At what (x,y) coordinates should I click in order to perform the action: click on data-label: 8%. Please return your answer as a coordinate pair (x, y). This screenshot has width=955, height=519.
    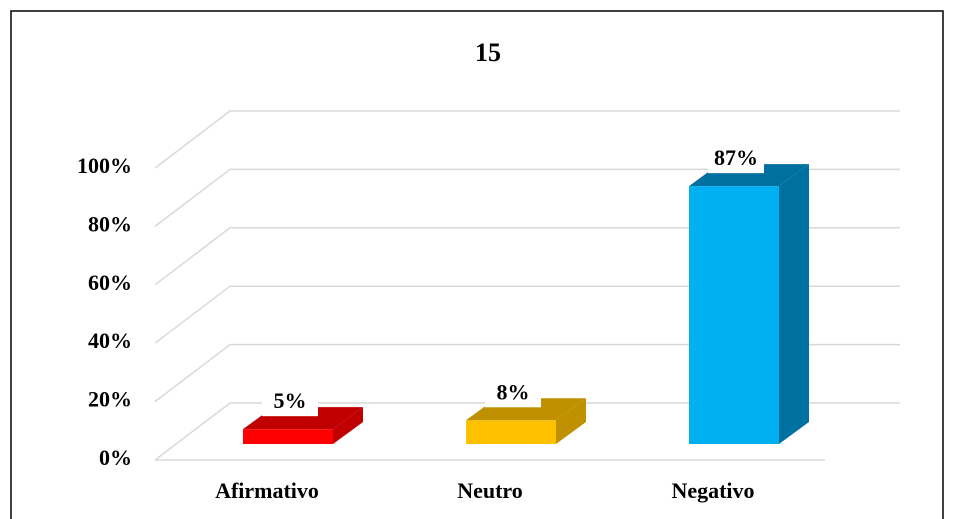
    Looking at the image, I should click on (513, 391).